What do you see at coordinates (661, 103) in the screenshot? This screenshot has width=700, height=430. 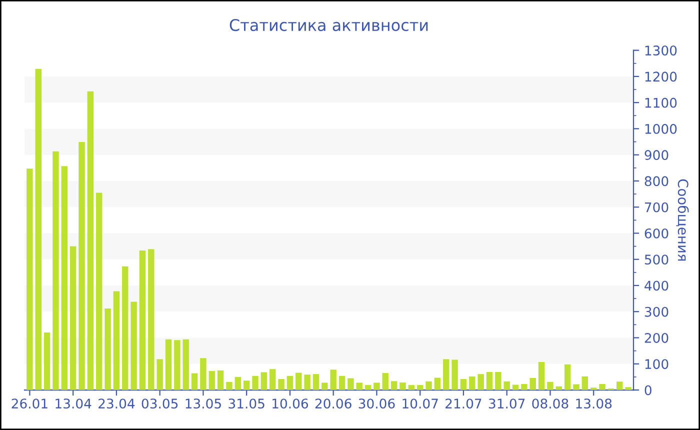 I see `y-tick-label: 1100` at bounding box center [661, 103].